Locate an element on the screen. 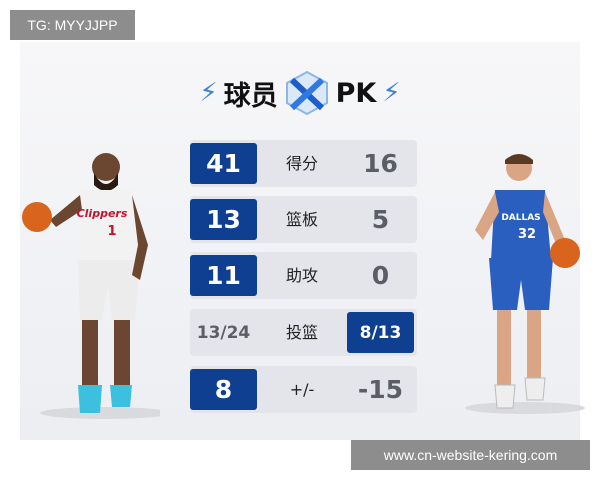  stat-row: 11 助攻 0 is located at coordinates (303, 275).